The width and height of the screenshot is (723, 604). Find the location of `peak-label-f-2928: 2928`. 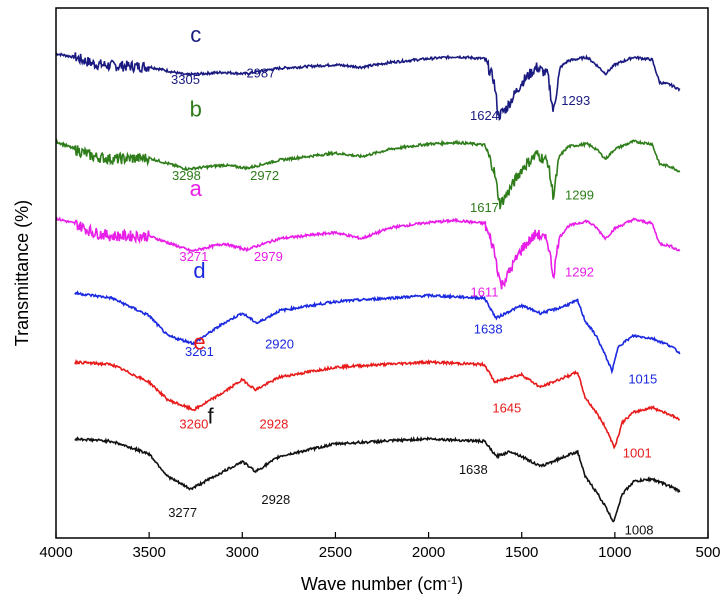

peak-label-f-2928: 2928 is located at coordinates (275, 499).